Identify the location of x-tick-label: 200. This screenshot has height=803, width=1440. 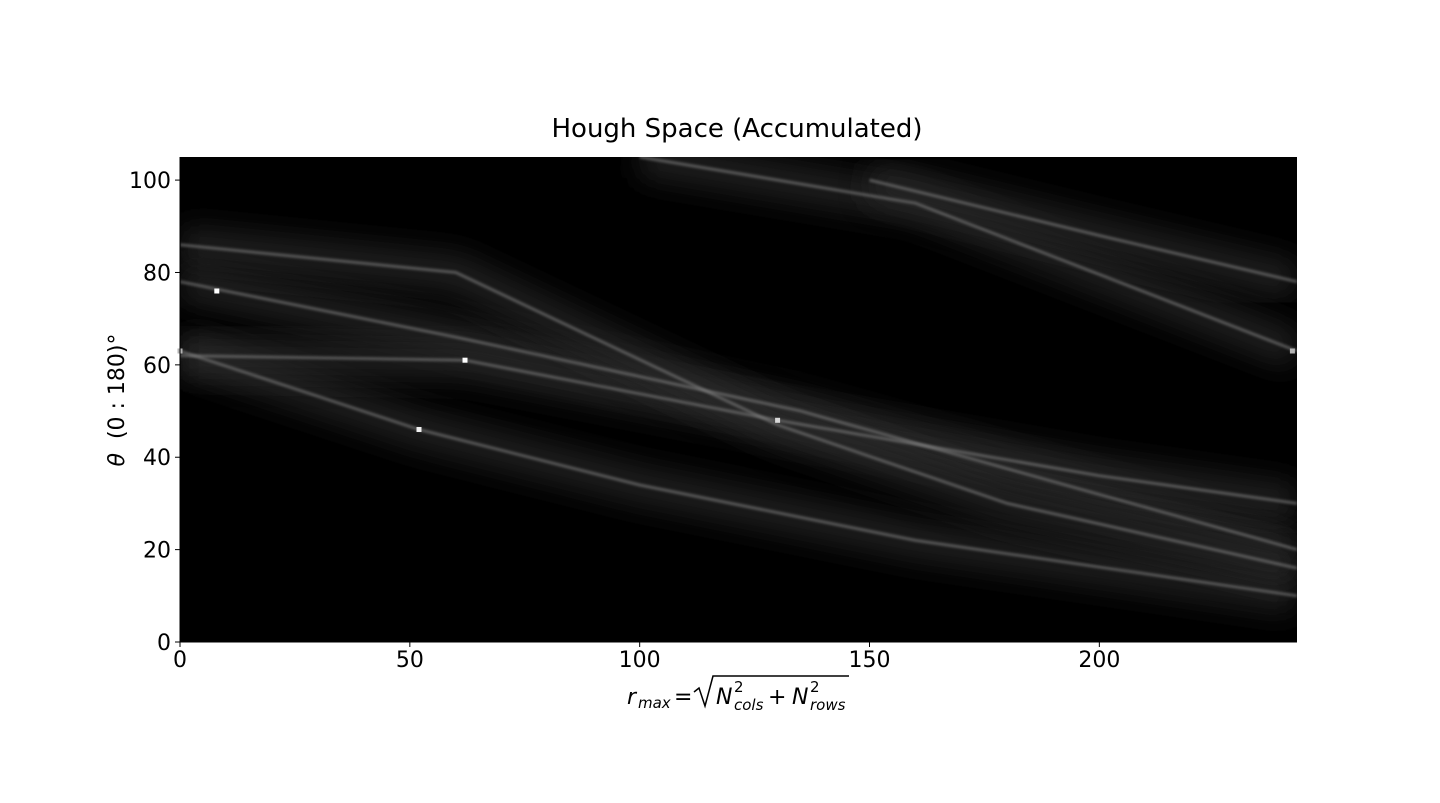
(1099, 660).